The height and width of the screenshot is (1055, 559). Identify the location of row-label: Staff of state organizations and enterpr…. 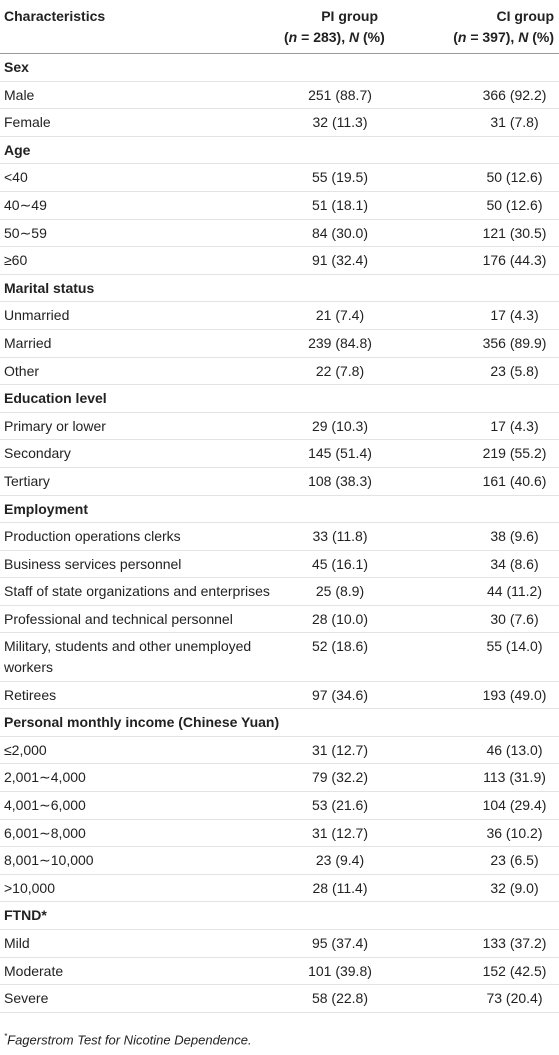
(140, 591).